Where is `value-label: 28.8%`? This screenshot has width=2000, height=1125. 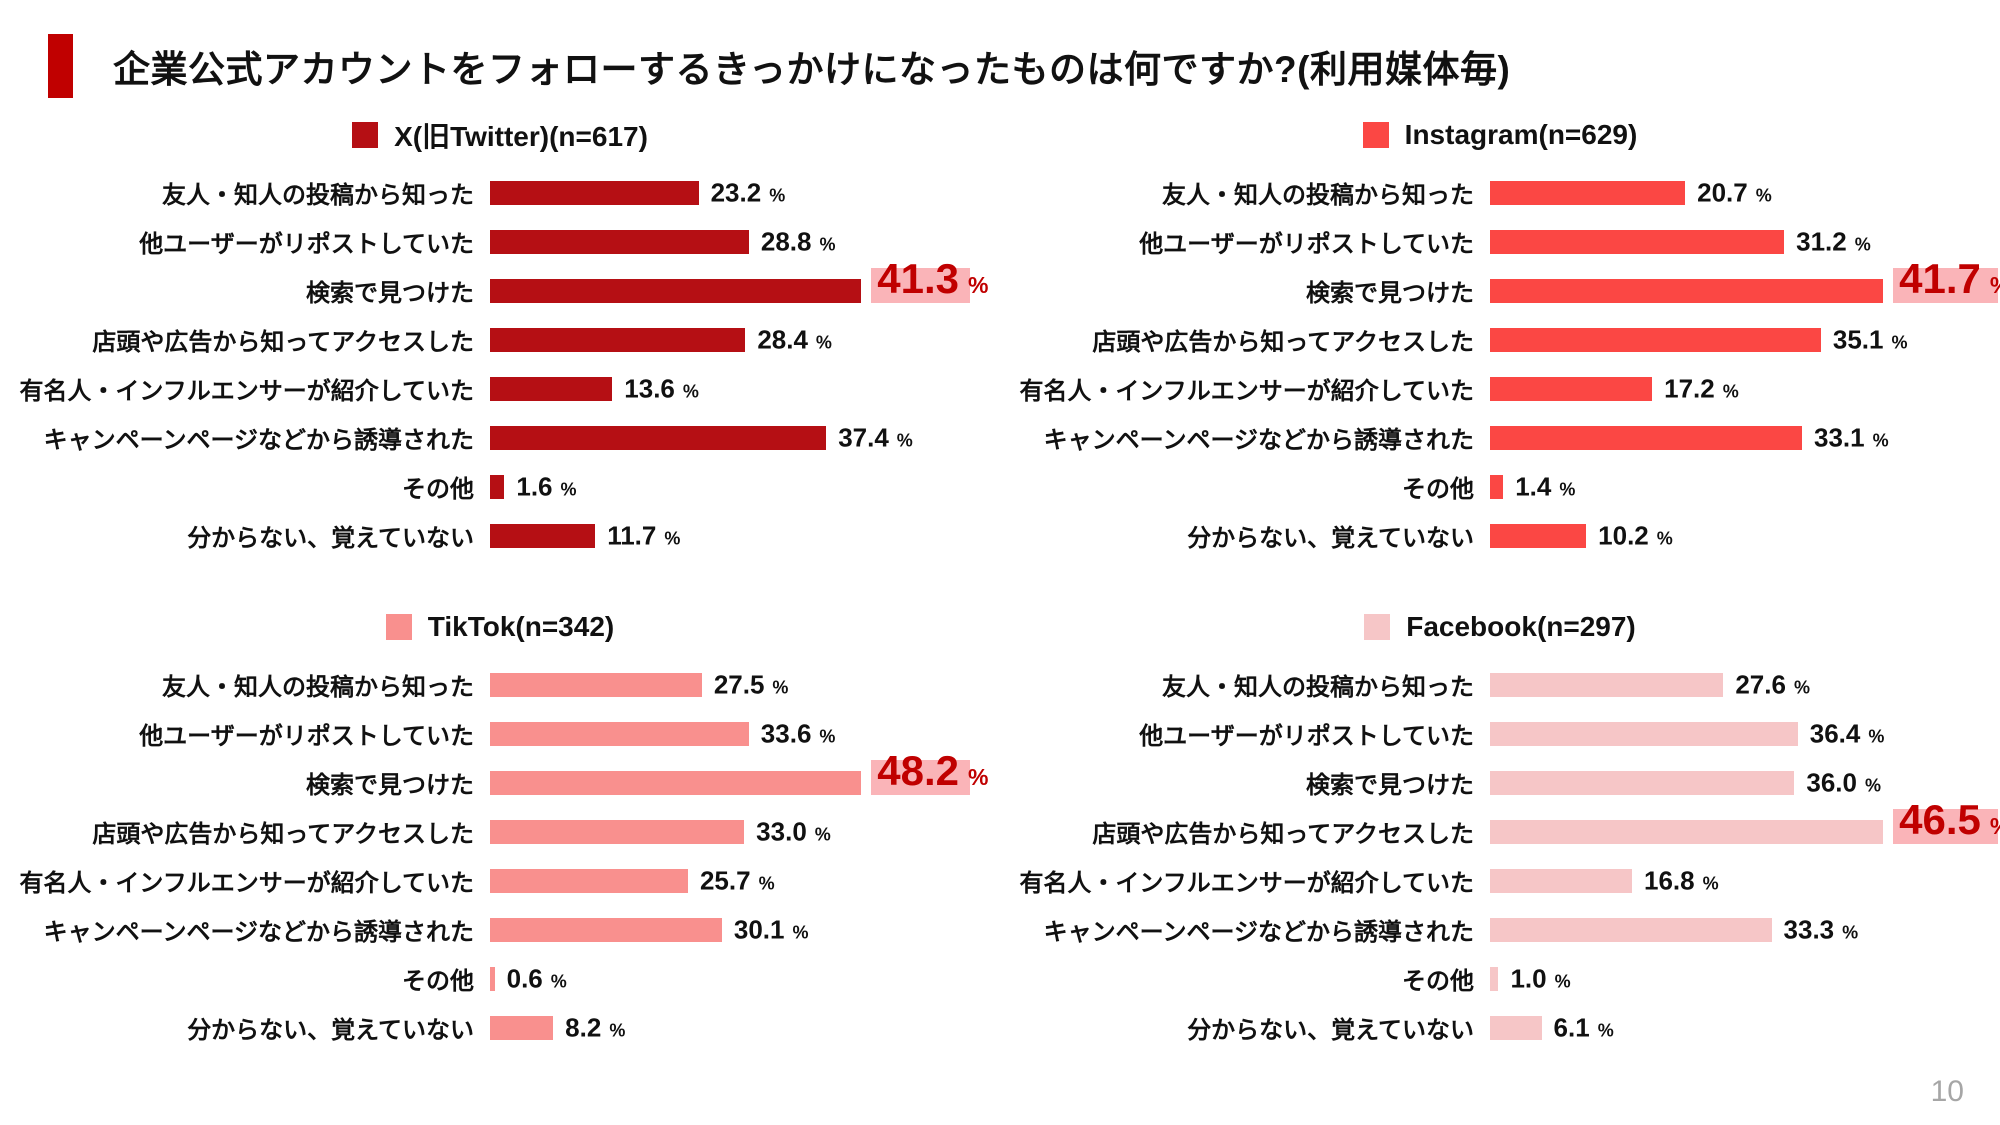
value-label: 28.8% is located at coordinates (798, 241).